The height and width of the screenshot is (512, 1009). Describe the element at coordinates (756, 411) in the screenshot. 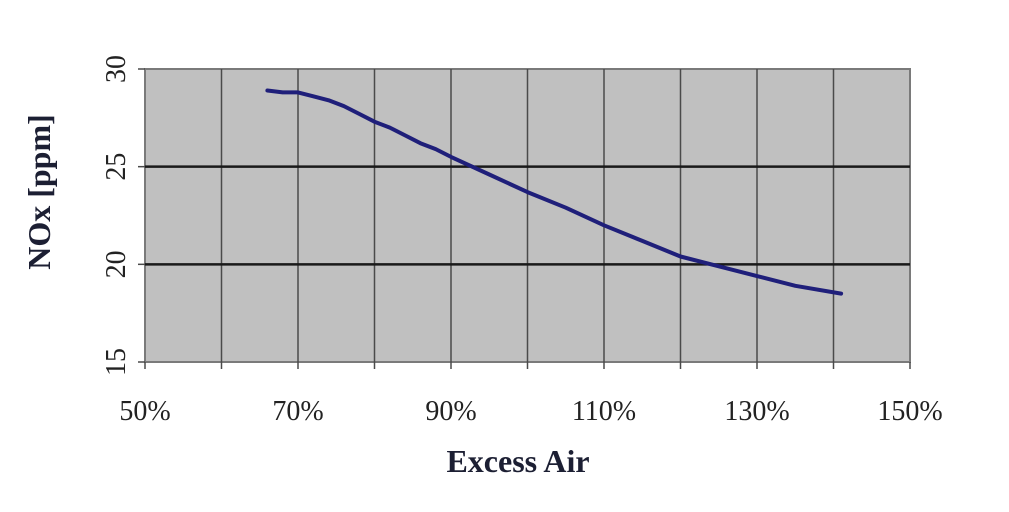

I see `x-tick-label: 130%` at that location.